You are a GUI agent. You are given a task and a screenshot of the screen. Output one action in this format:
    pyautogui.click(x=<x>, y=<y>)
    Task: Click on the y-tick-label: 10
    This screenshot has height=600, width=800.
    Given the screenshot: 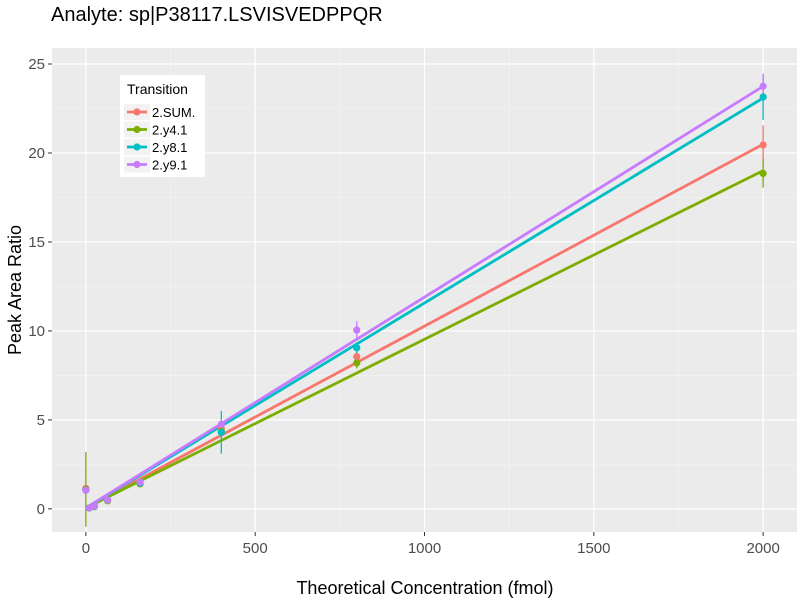 What is the action you would take?
    pyautogui.click(x=36, y=331)
    